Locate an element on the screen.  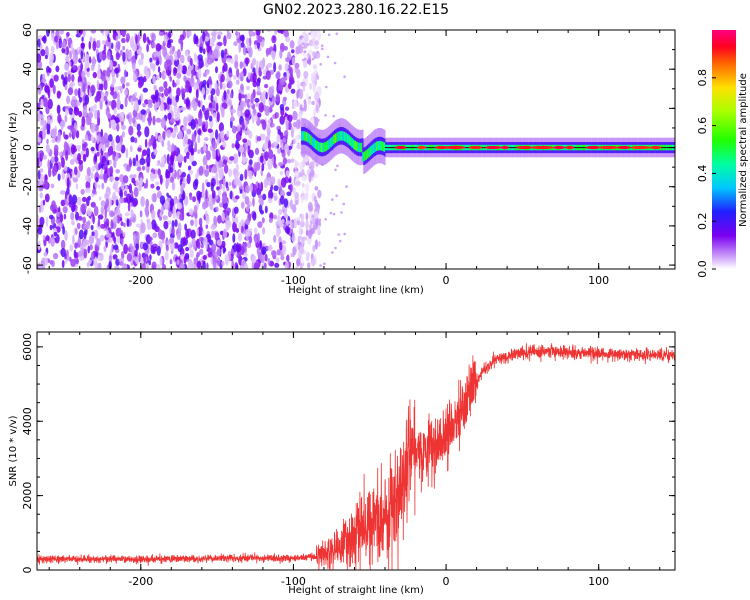
y-tick-label: -60 is located at coordinates (27, 265).